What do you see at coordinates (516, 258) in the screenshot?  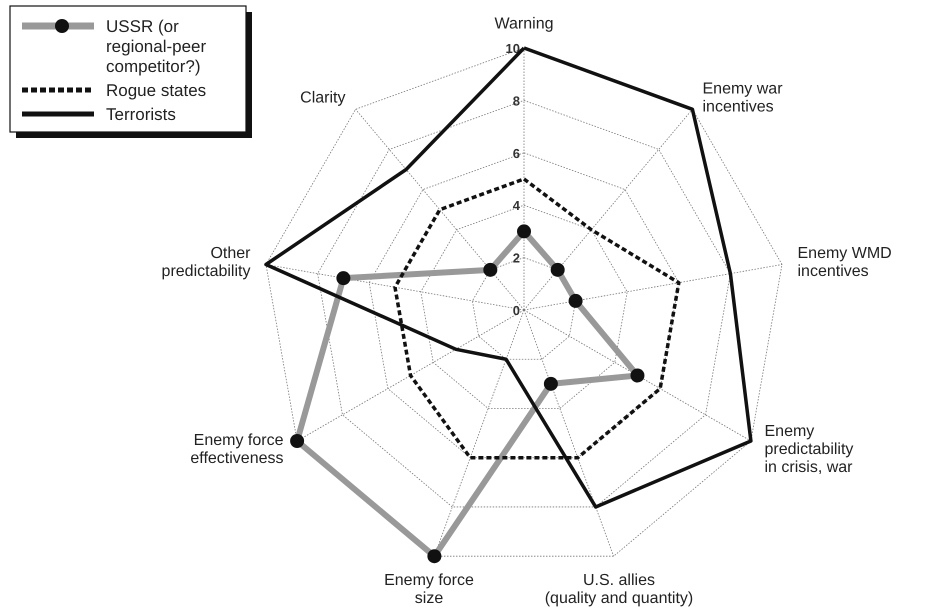 I see `y-tick-label: 2` at bounding box center [516, 258].